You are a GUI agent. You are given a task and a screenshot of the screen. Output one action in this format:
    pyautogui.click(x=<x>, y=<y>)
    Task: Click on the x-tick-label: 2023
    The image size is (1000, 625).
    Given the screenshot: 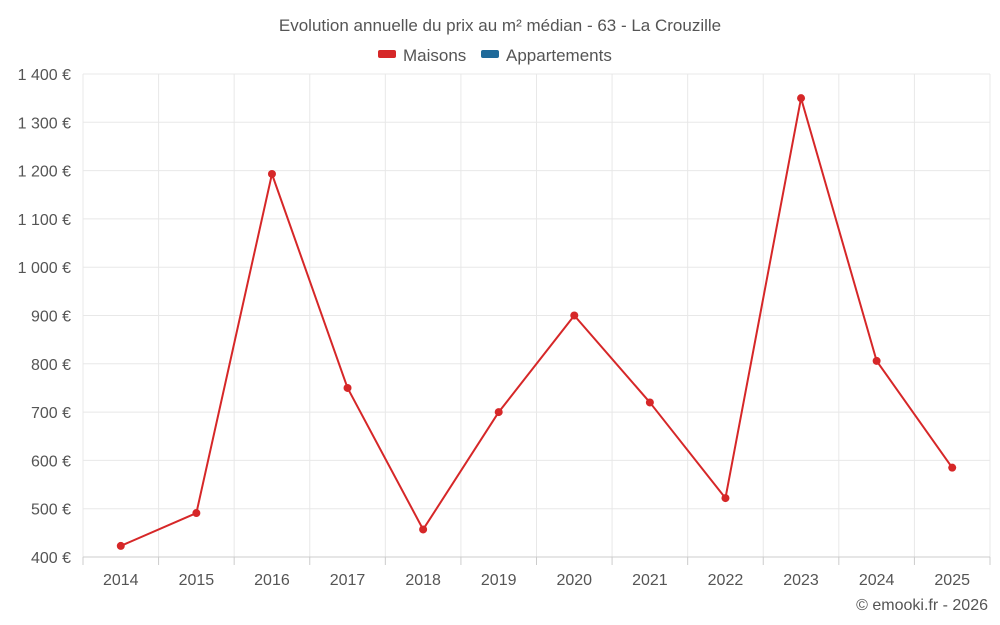 What is the action you would take?
    pyautogui.click(x=801, y=580)
    